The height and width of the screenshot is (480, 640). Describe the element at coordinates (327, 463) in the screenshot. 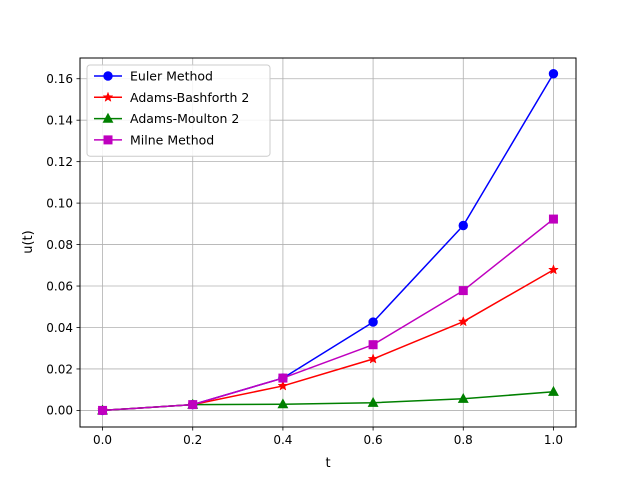

I see `x-axis-label: t` at that location.